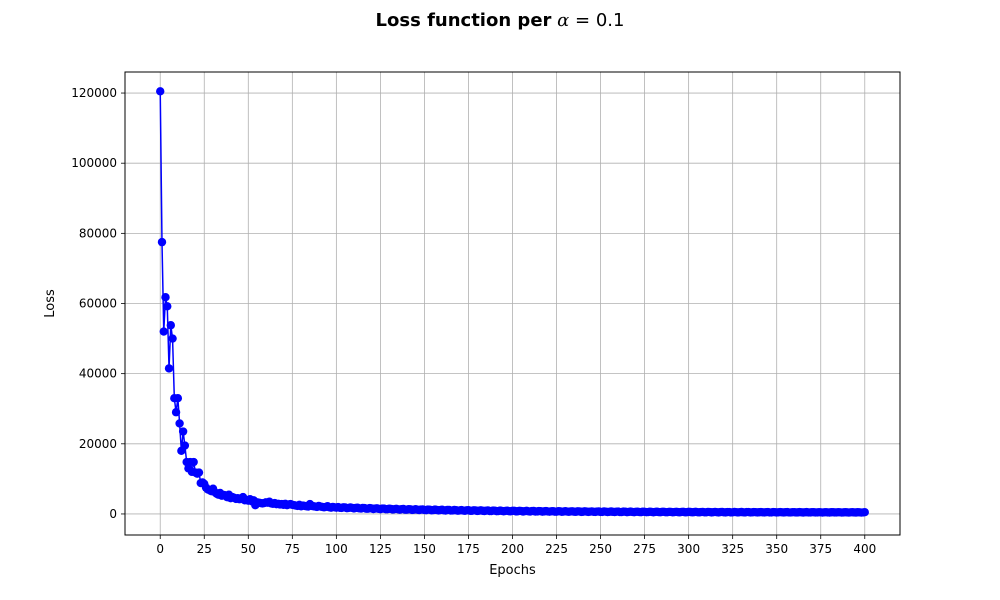  Describe the element at coordinates (292, 549) in the screenshot. I see `x-tick-label: 75` at that location.